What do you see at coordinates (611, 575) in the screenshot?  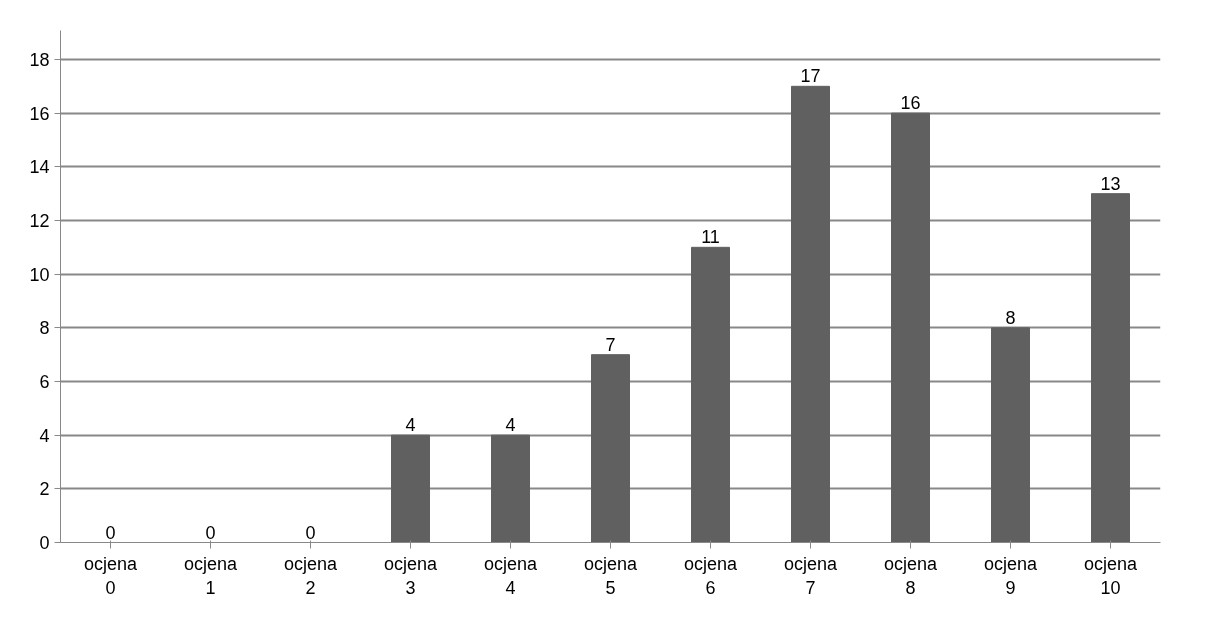 I see `x-tick-label: ocjena 5` at bounding box center [611, 575].